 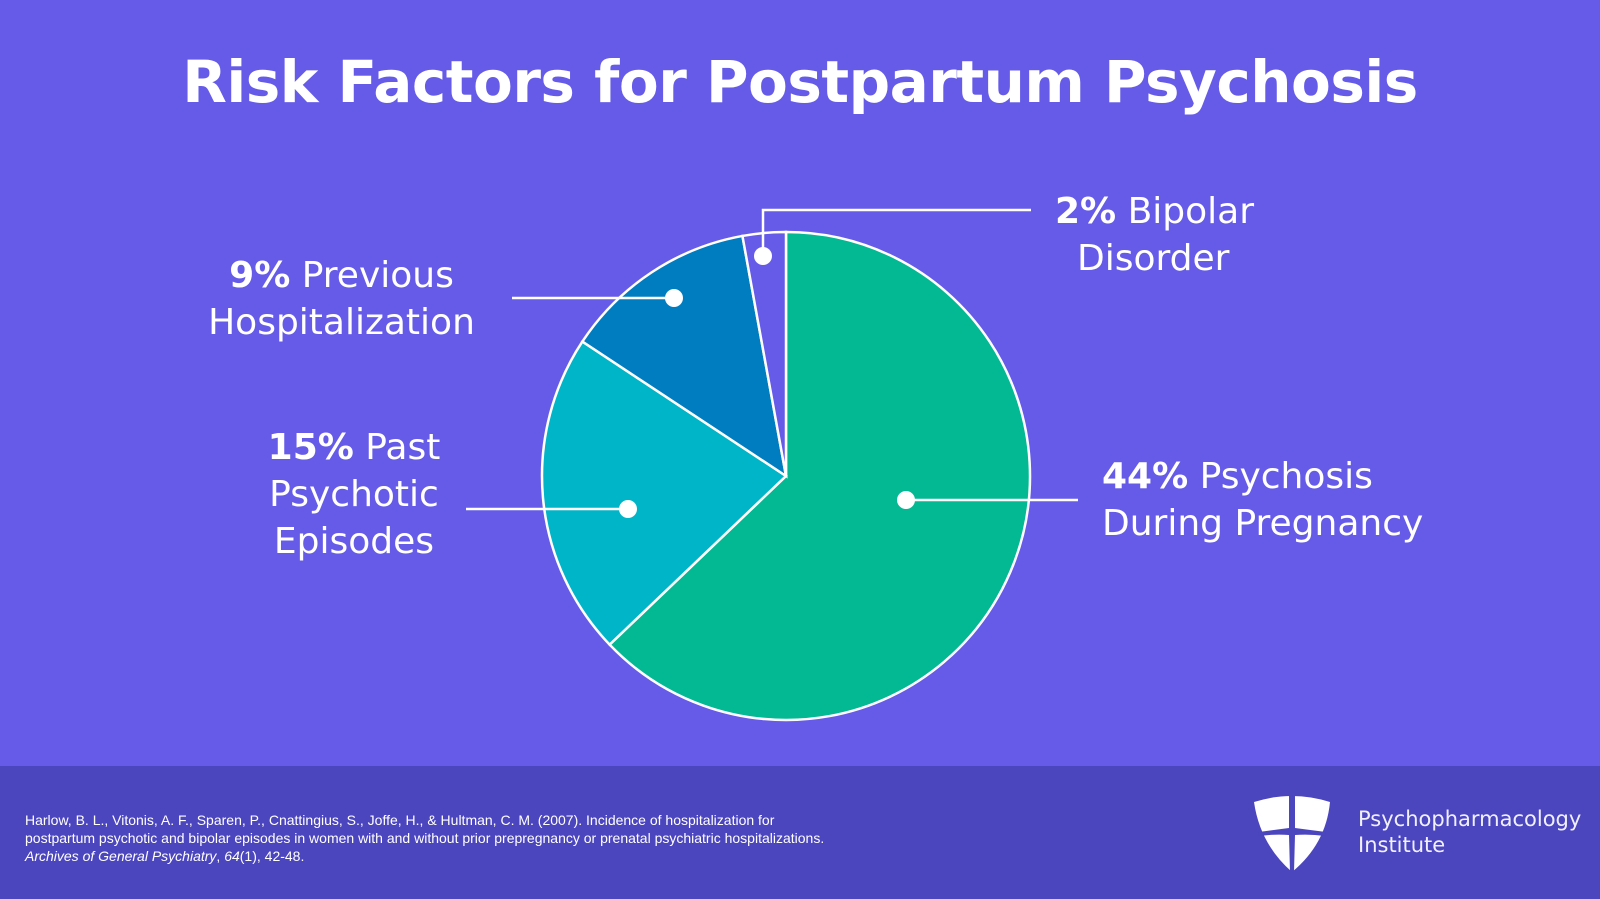 What do you see at coordinates (674, 298) in the screenshot?
I see `leader-dot-hospitalization` at bounding box center [674, 298].